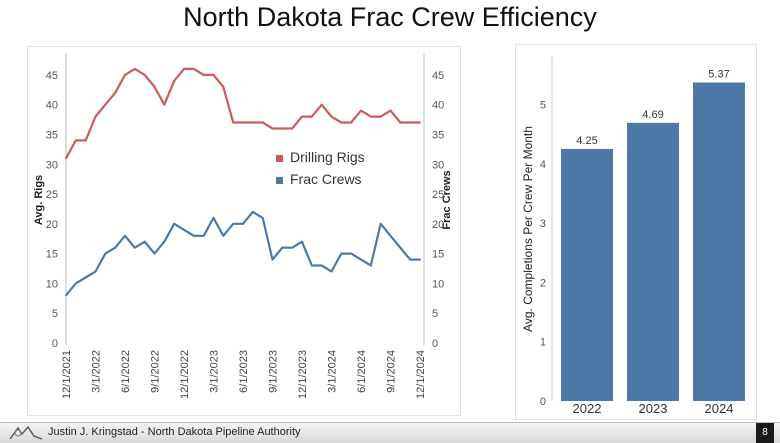 Image resolution: width=780 pixels, height=443 pixels. I want to click on bar-value-label: 5.37, so click(718, 75).